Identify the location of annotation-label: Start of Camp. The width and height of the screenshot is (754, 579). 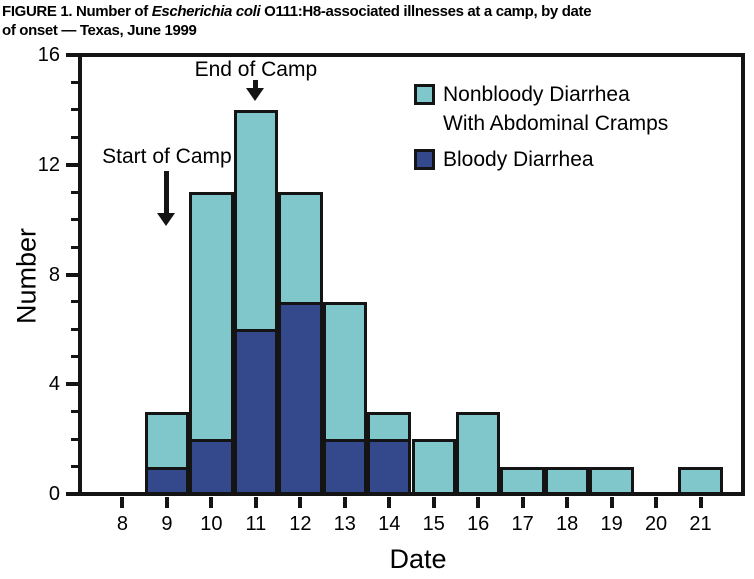
(167, 156).